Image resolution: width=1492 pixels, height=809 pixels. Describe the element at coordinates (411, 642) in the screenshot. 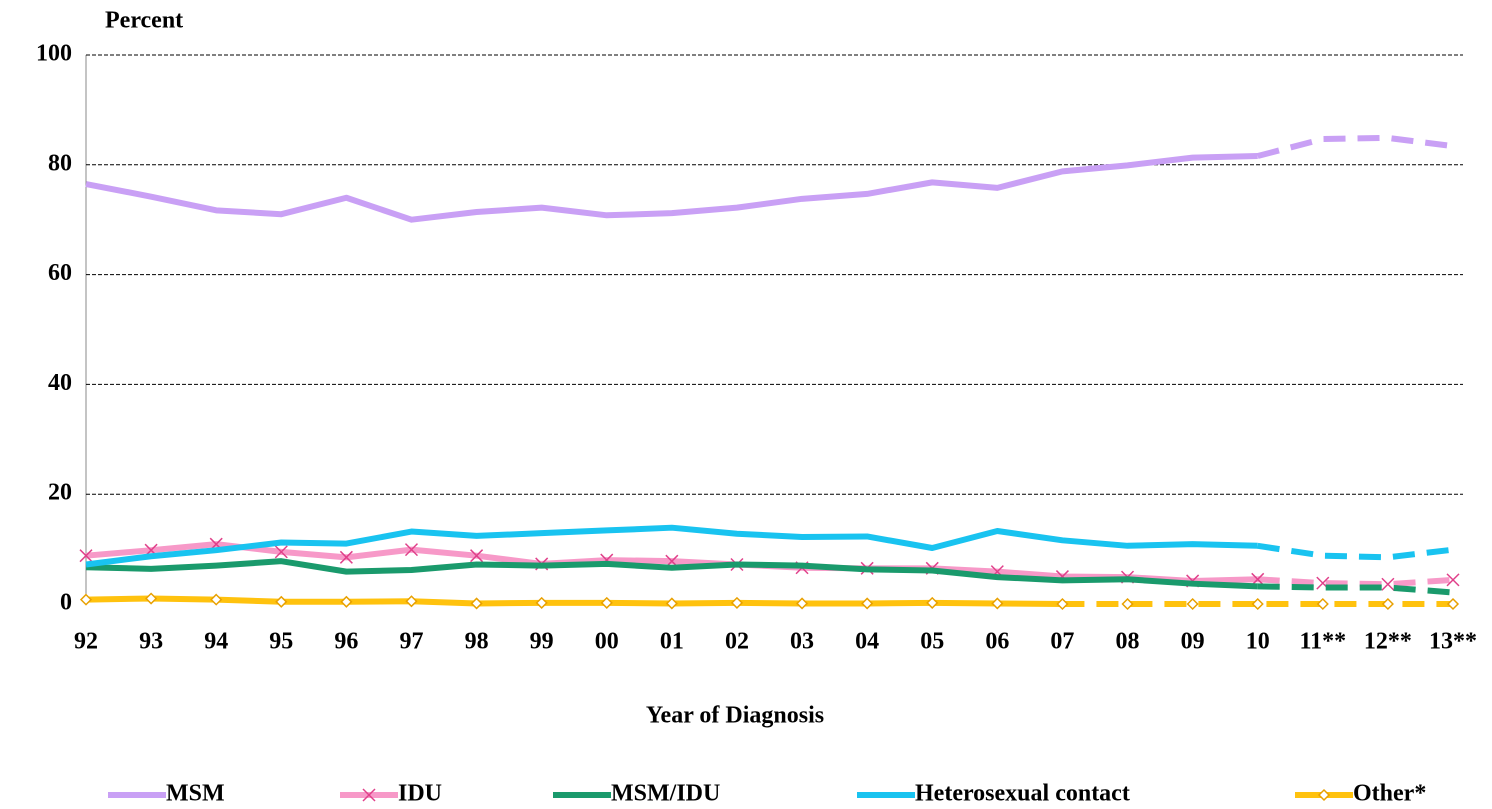

I see `x-tick-label: 97` at that location.